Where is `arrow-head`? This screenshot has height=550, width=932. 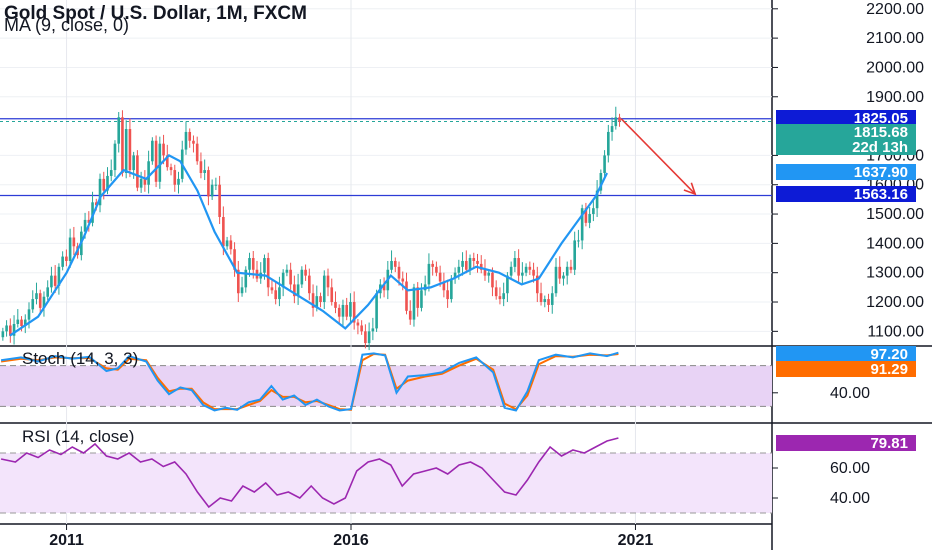 arrow-head is located at coordinates (690, 189).